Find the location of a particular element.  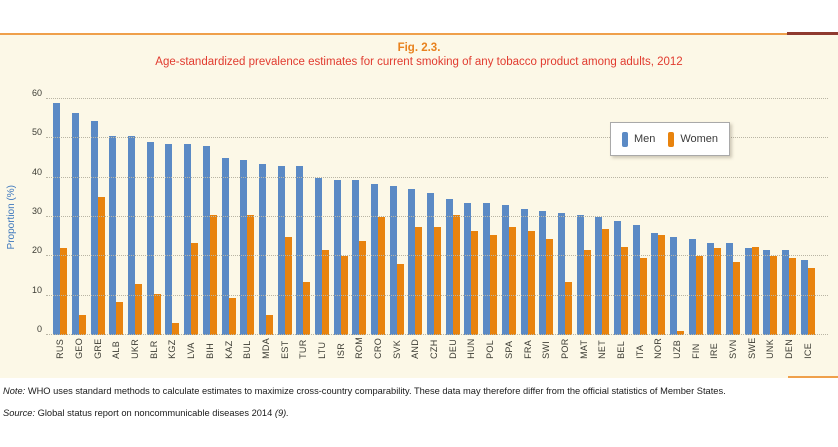

x-tick-cell: BIH is located at coordinates (210, 348).